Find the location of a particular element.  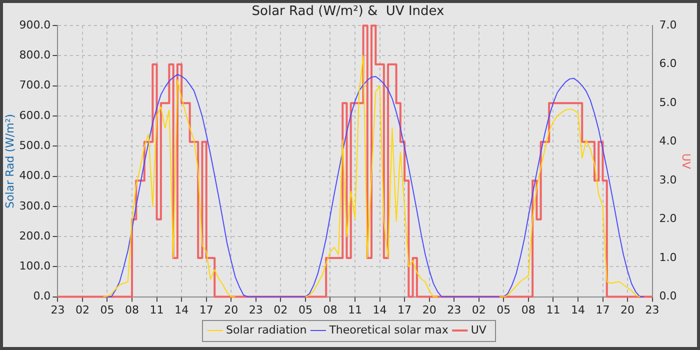

y2-tick-label: 5.0 is located at coordinates (668, 102).